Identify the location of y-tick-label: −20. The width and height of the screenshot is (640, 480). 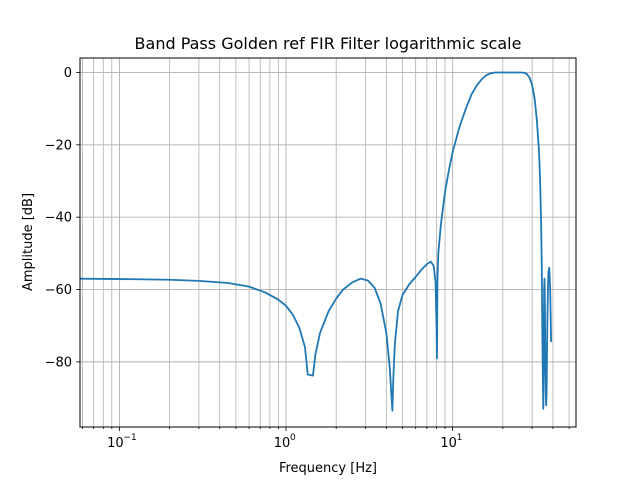
(58, 145).